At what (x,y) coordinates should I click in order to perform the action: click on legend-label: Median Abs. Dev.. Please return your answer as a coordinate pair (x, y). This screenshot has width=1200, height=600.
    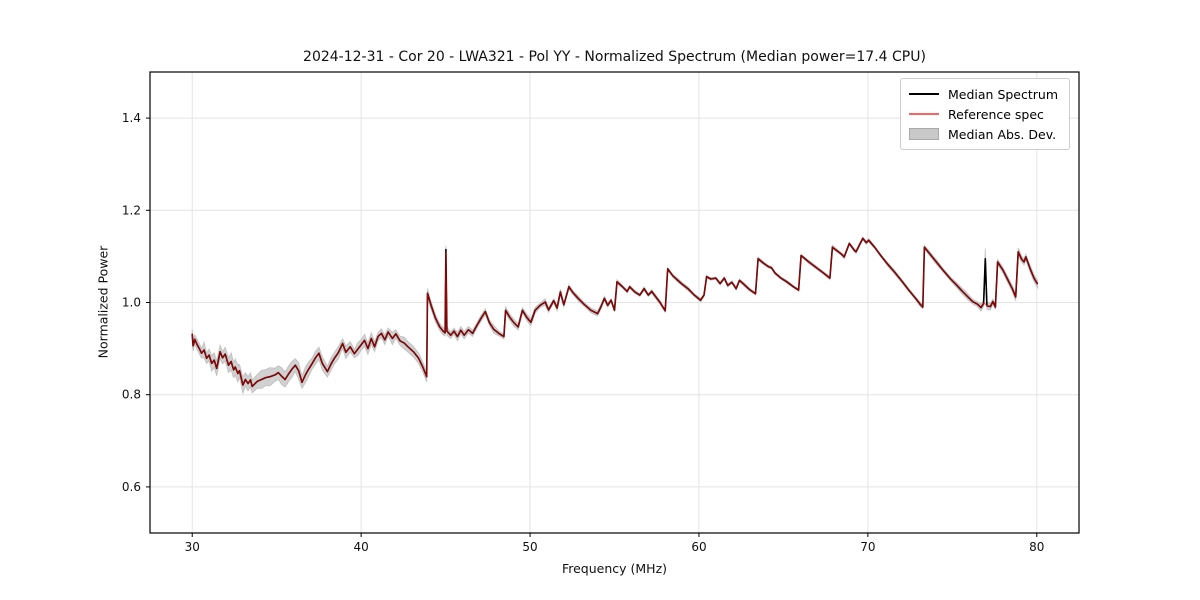
    Looking at the image, I should click on (1002, 134).